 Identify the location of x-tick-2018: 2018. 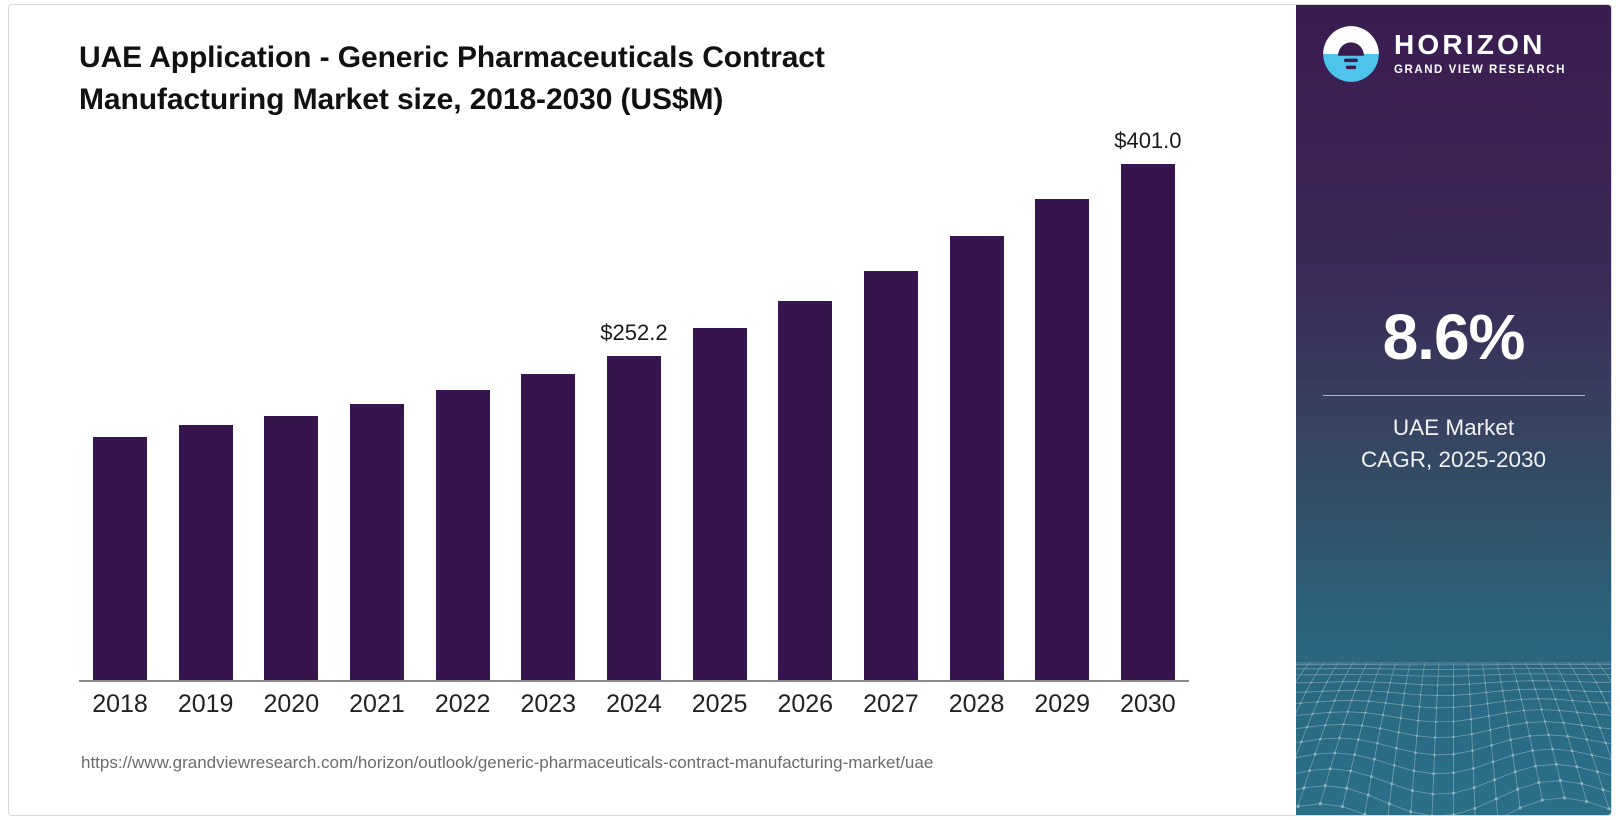
(120, 704).